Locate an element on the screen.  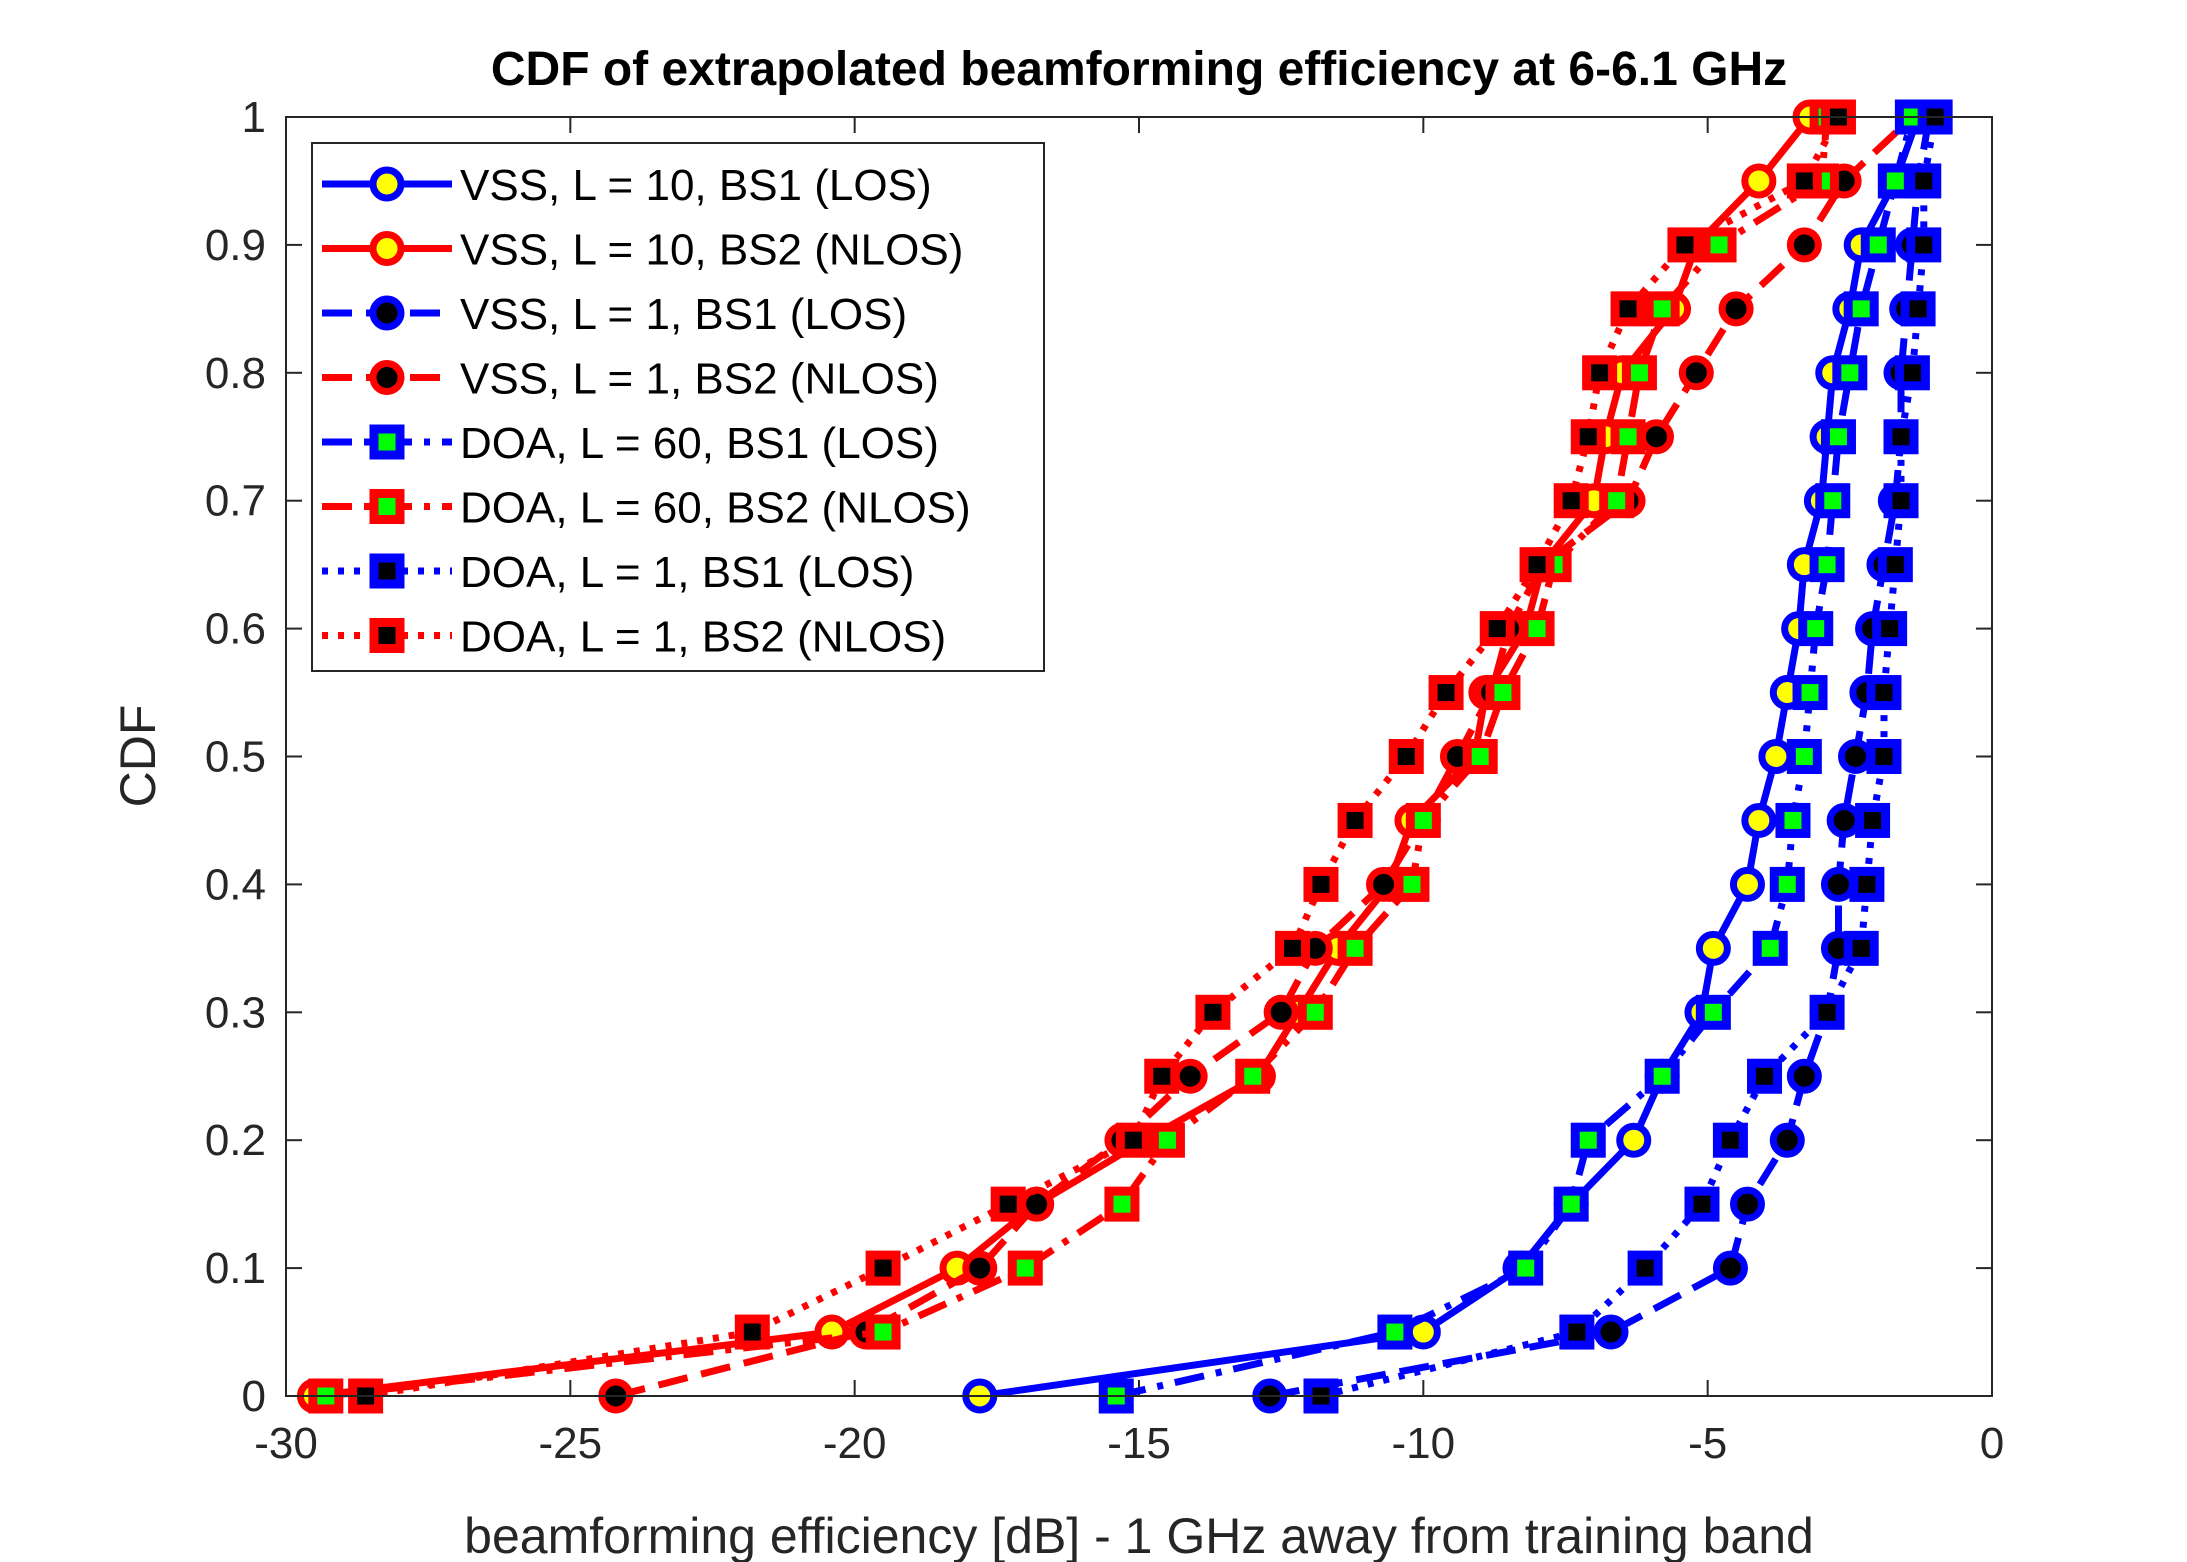
legend-label: DOA, L = 60, BS2 (NLOS) is located at coordinates (715, 508).